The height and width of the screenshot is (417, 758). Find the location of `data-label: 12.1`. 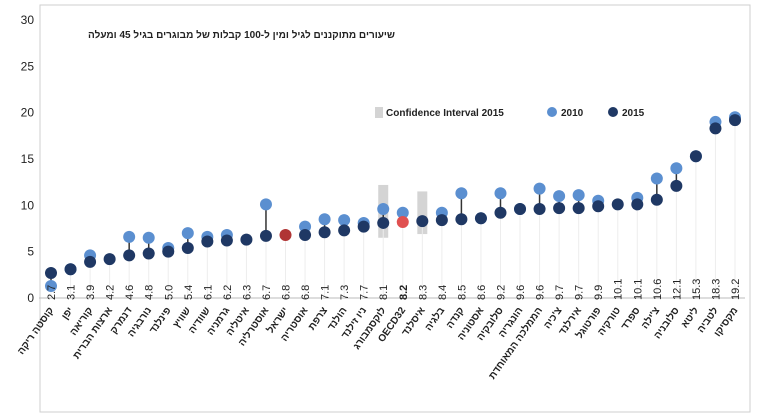

data-label: 12.1 is located at coordinates (677, 289).